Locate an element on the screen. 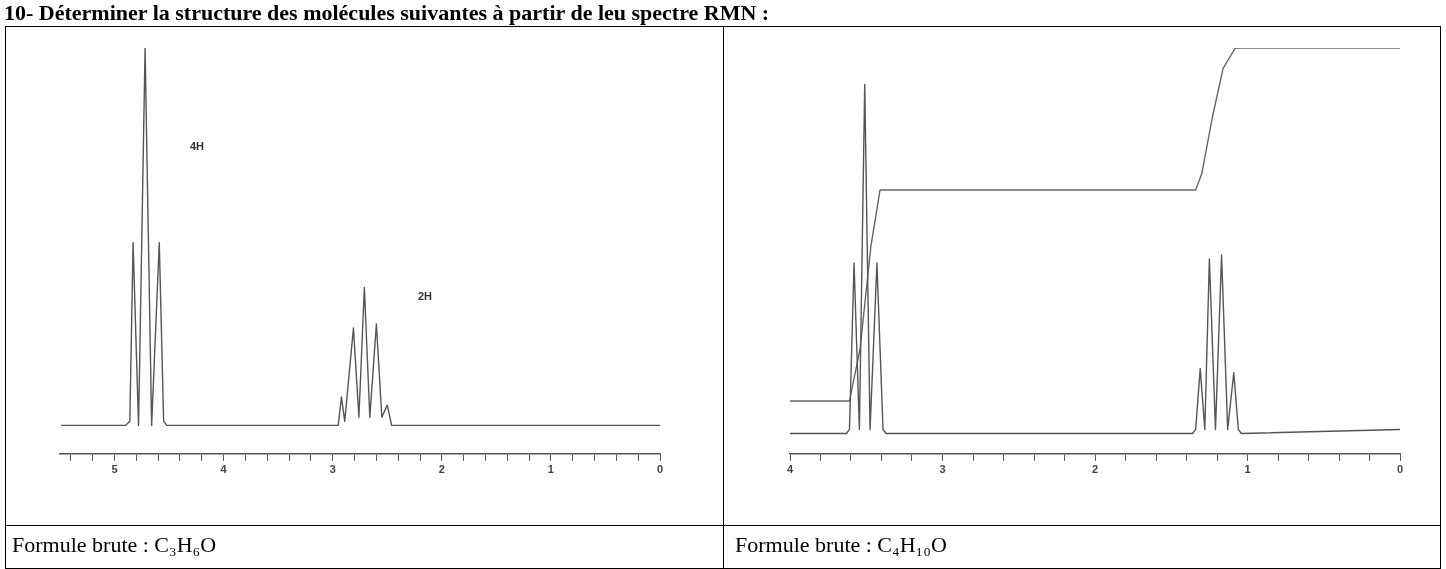  text: Formule brute : C₄H₁₀O is located at coordinates (841, 545).